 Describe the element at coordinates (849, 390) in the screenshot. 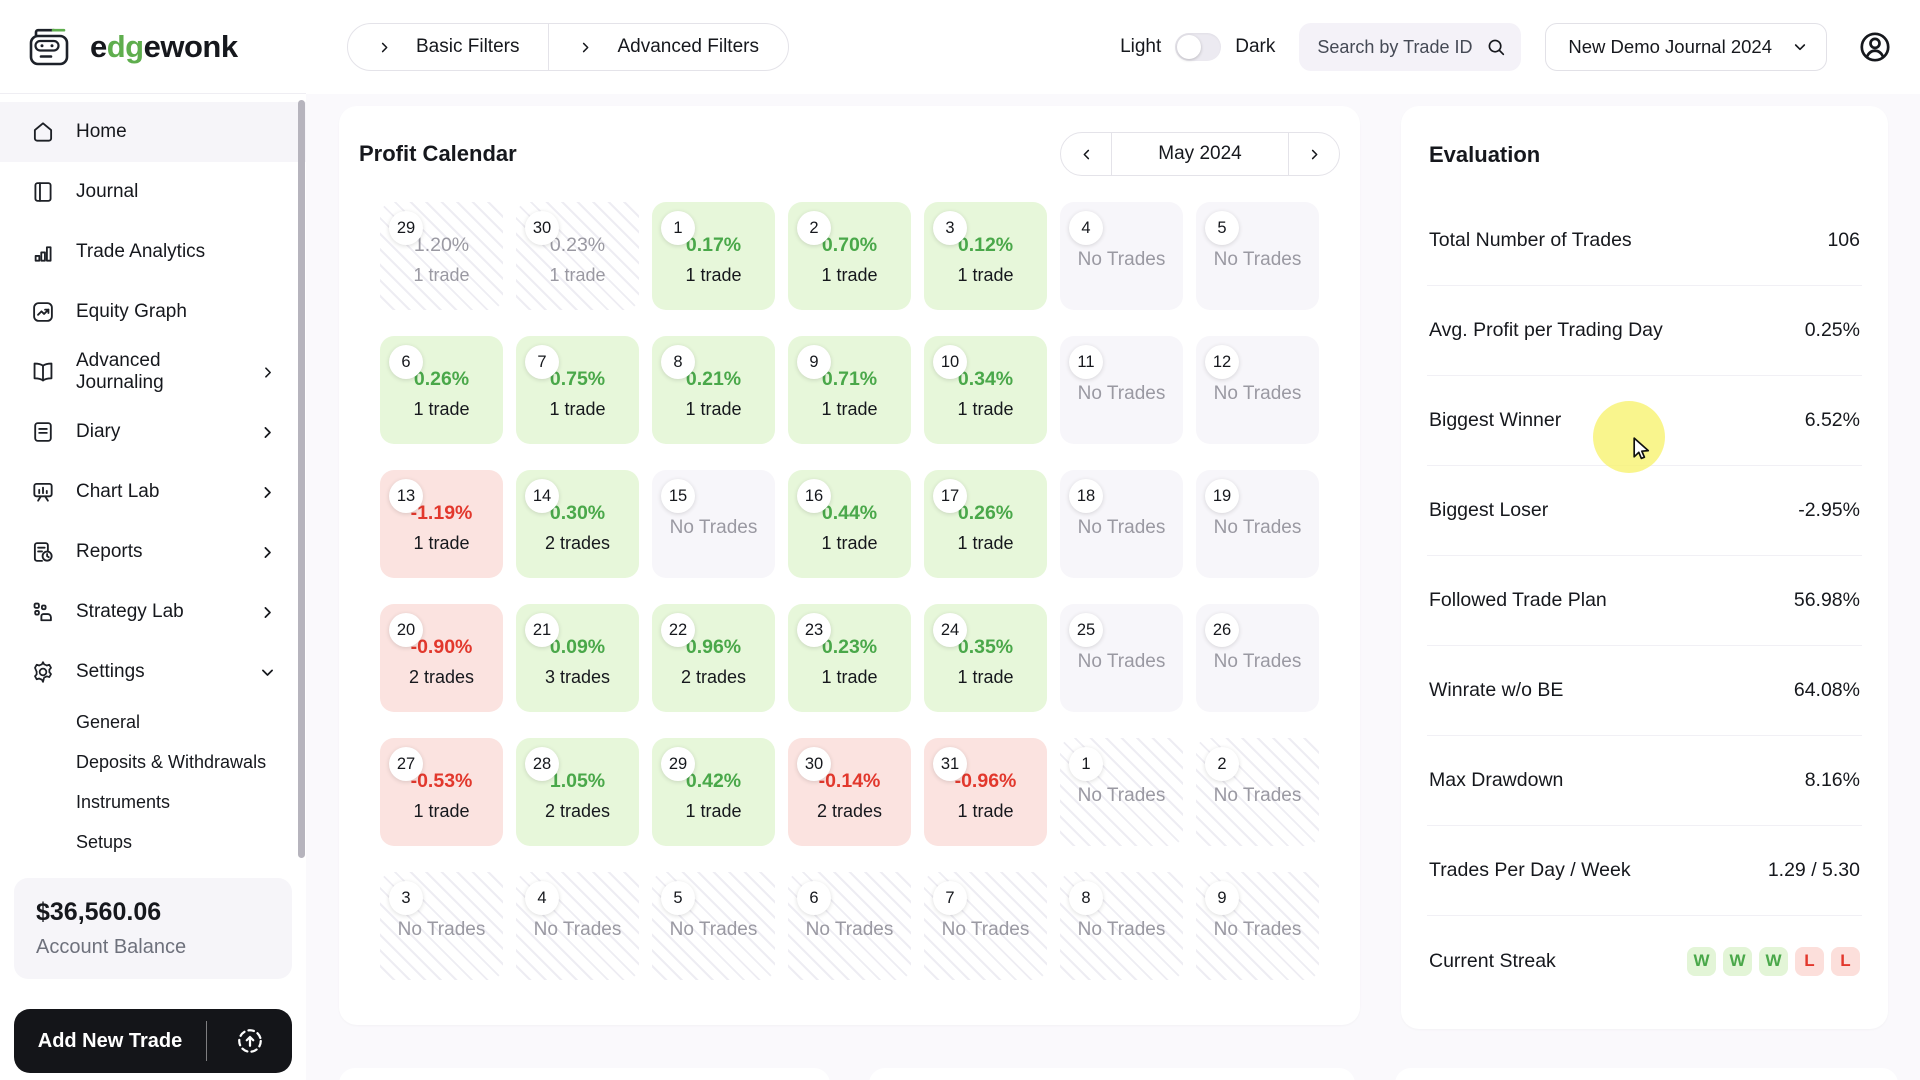

I see `calendar-day-cell: 9 0.71% 1 trade` at that location.